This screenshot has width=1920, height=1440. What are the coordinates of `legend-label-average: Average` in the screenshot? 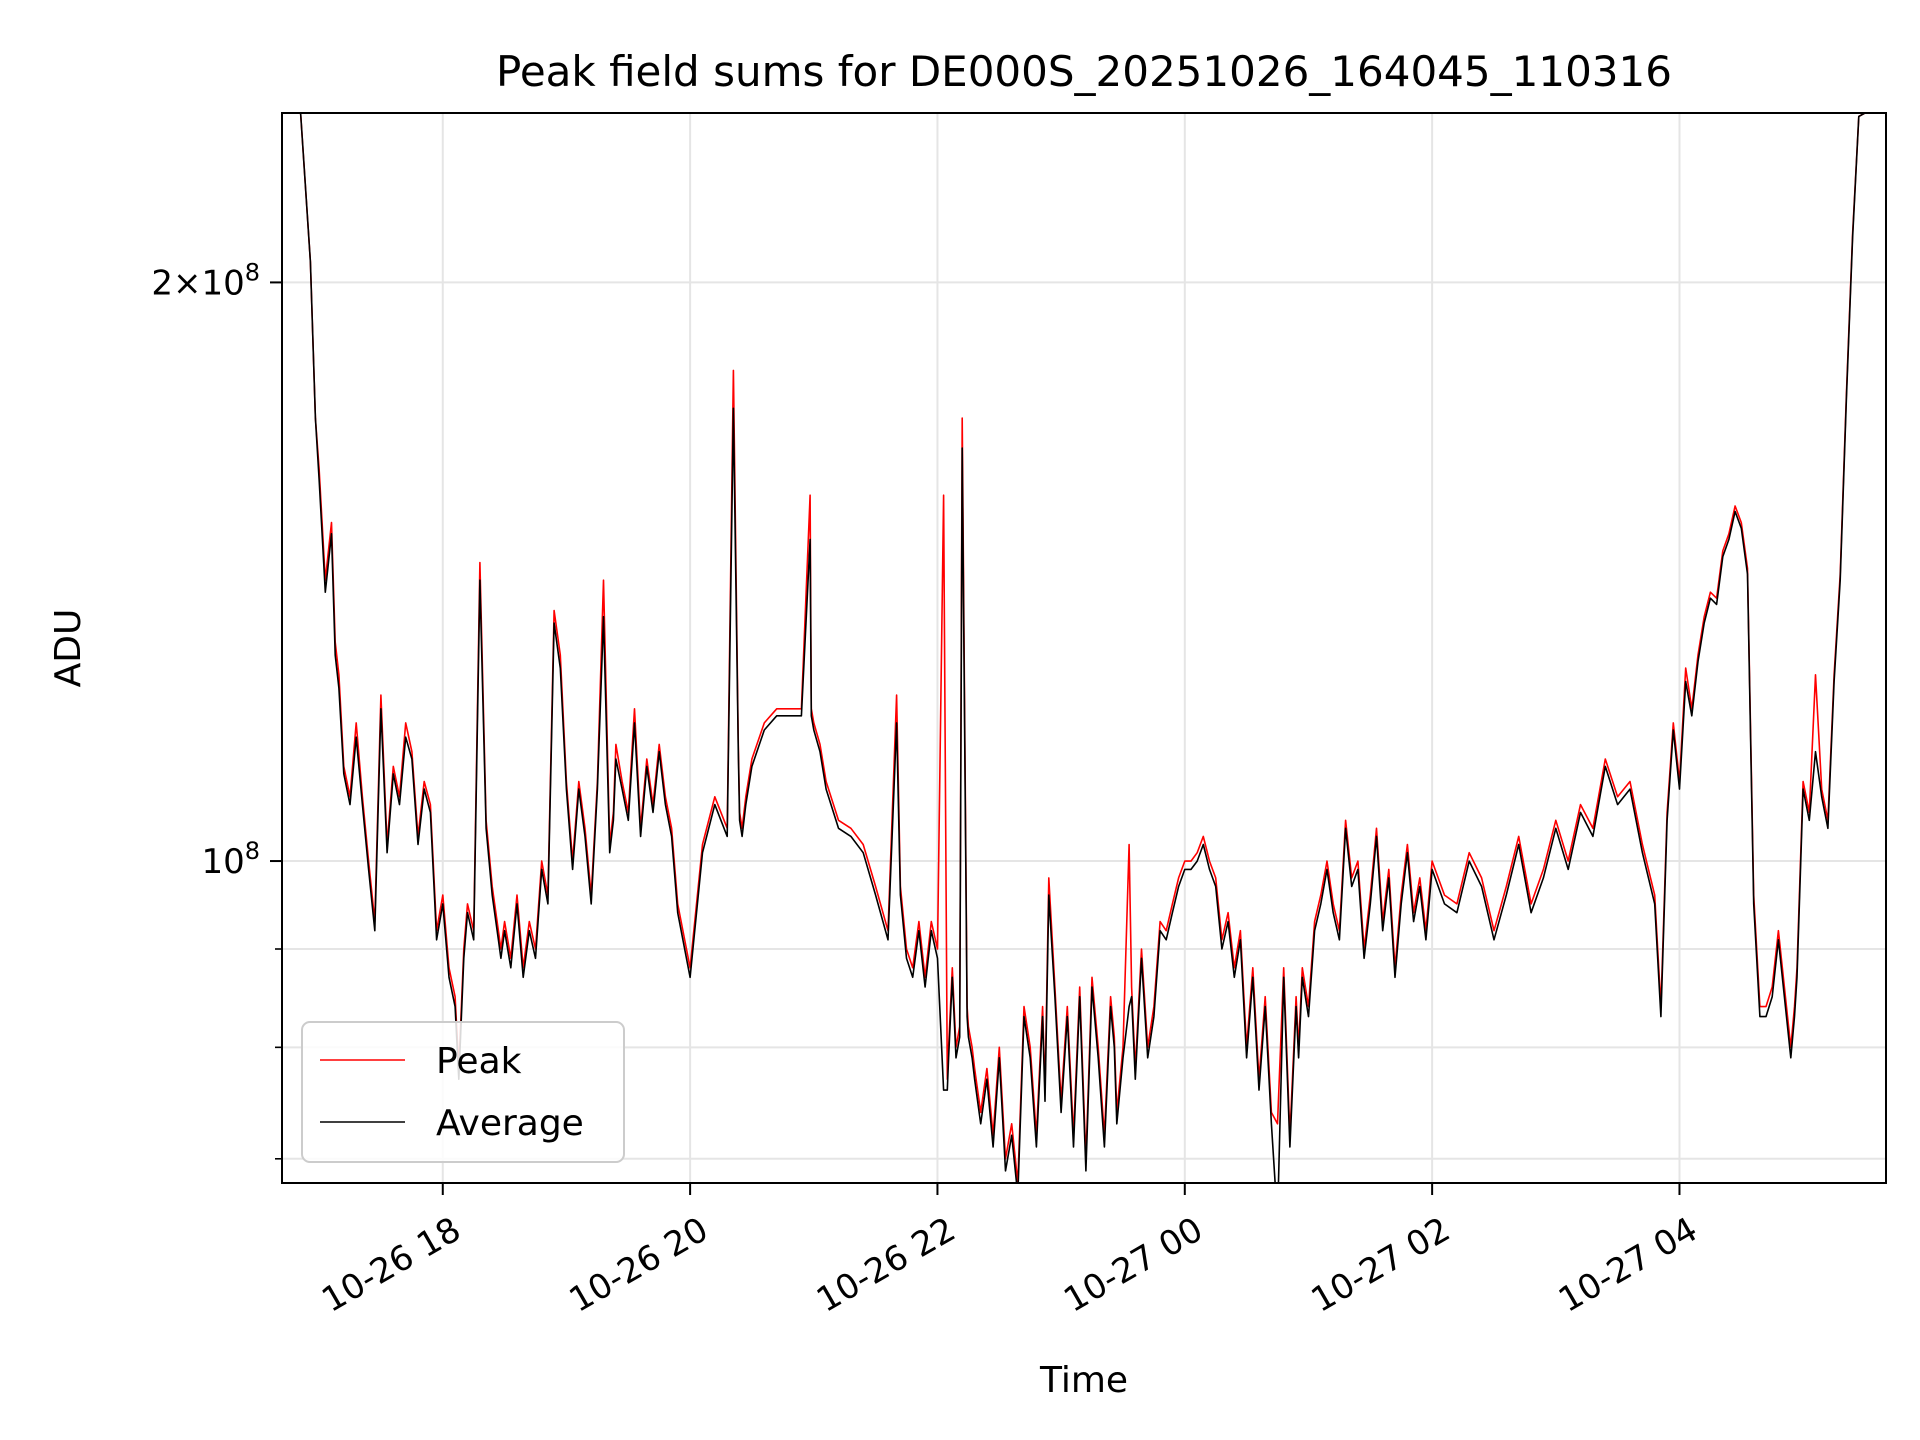 It's located at (510, 1123).